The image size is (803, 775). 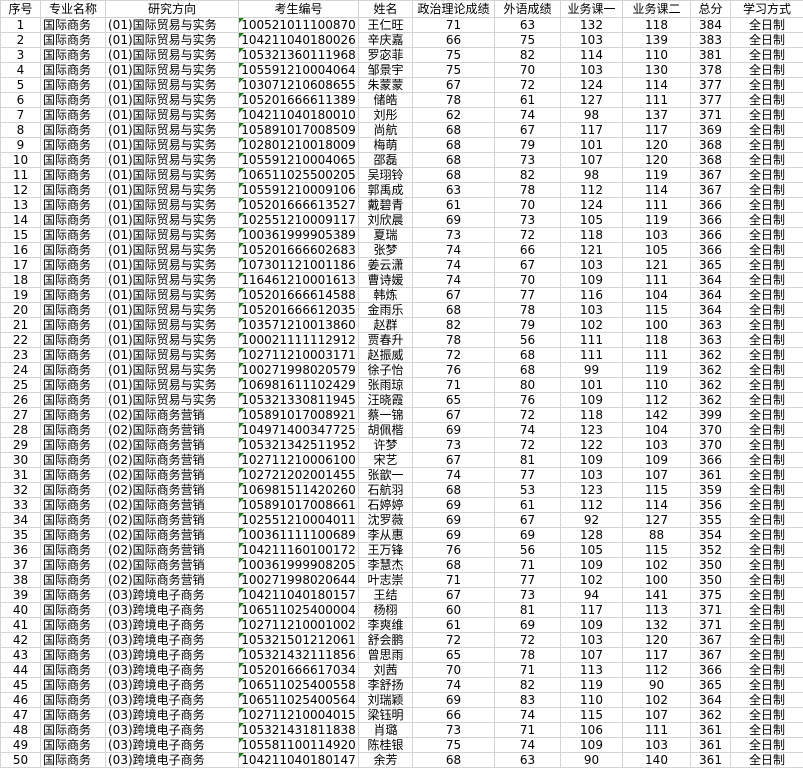 I want to click on table-cell: 刘彤, so click(x=385, y=115).